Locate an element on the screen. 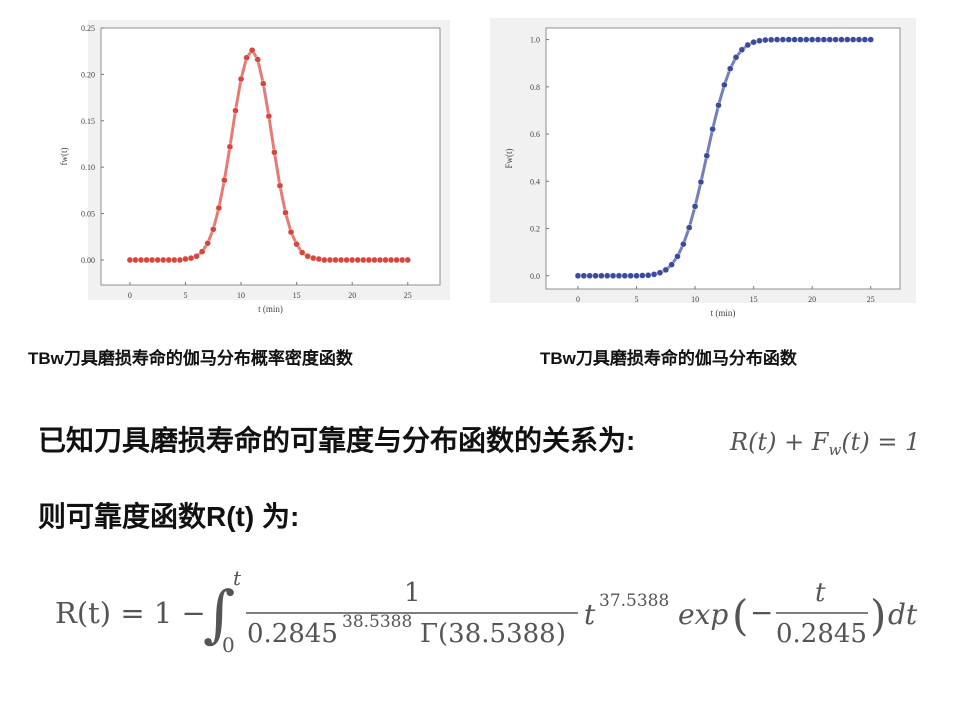 Image resolution: width=960 pixels, height=720 pixels. y-tick-label: 0.05 is located at coordinates (88, 214).